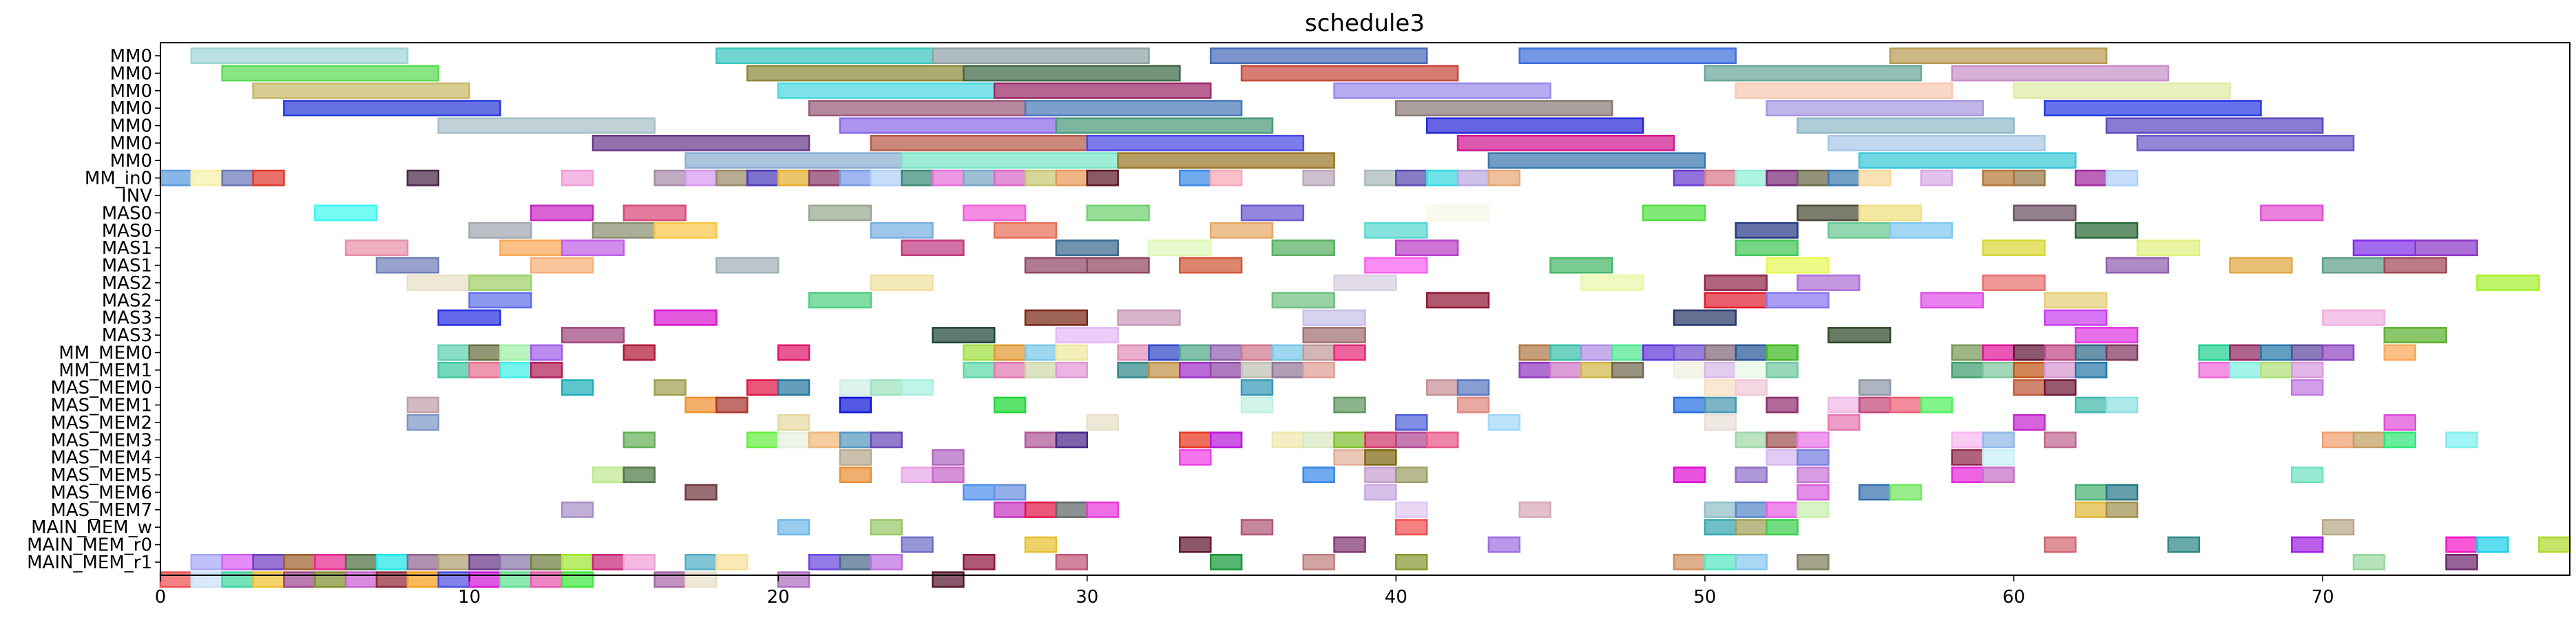 The width and height of the screenshot is (2576, 622). I want to click on row-label: MAIN_MEM_r0, so click(89, 545).